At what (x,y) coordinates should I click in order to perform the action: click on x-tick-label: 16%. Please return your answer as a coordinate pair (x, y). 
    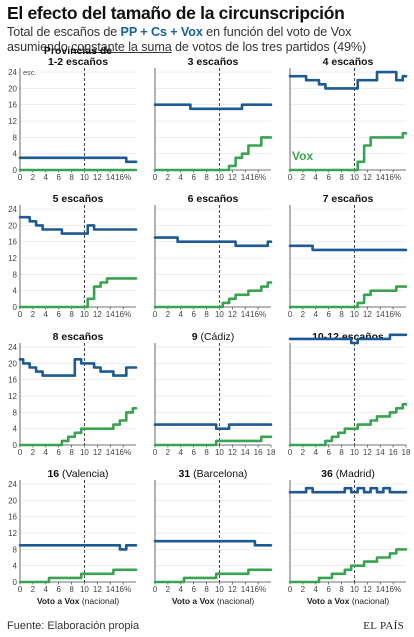
    Looking at the image, I should click on (393, 589).